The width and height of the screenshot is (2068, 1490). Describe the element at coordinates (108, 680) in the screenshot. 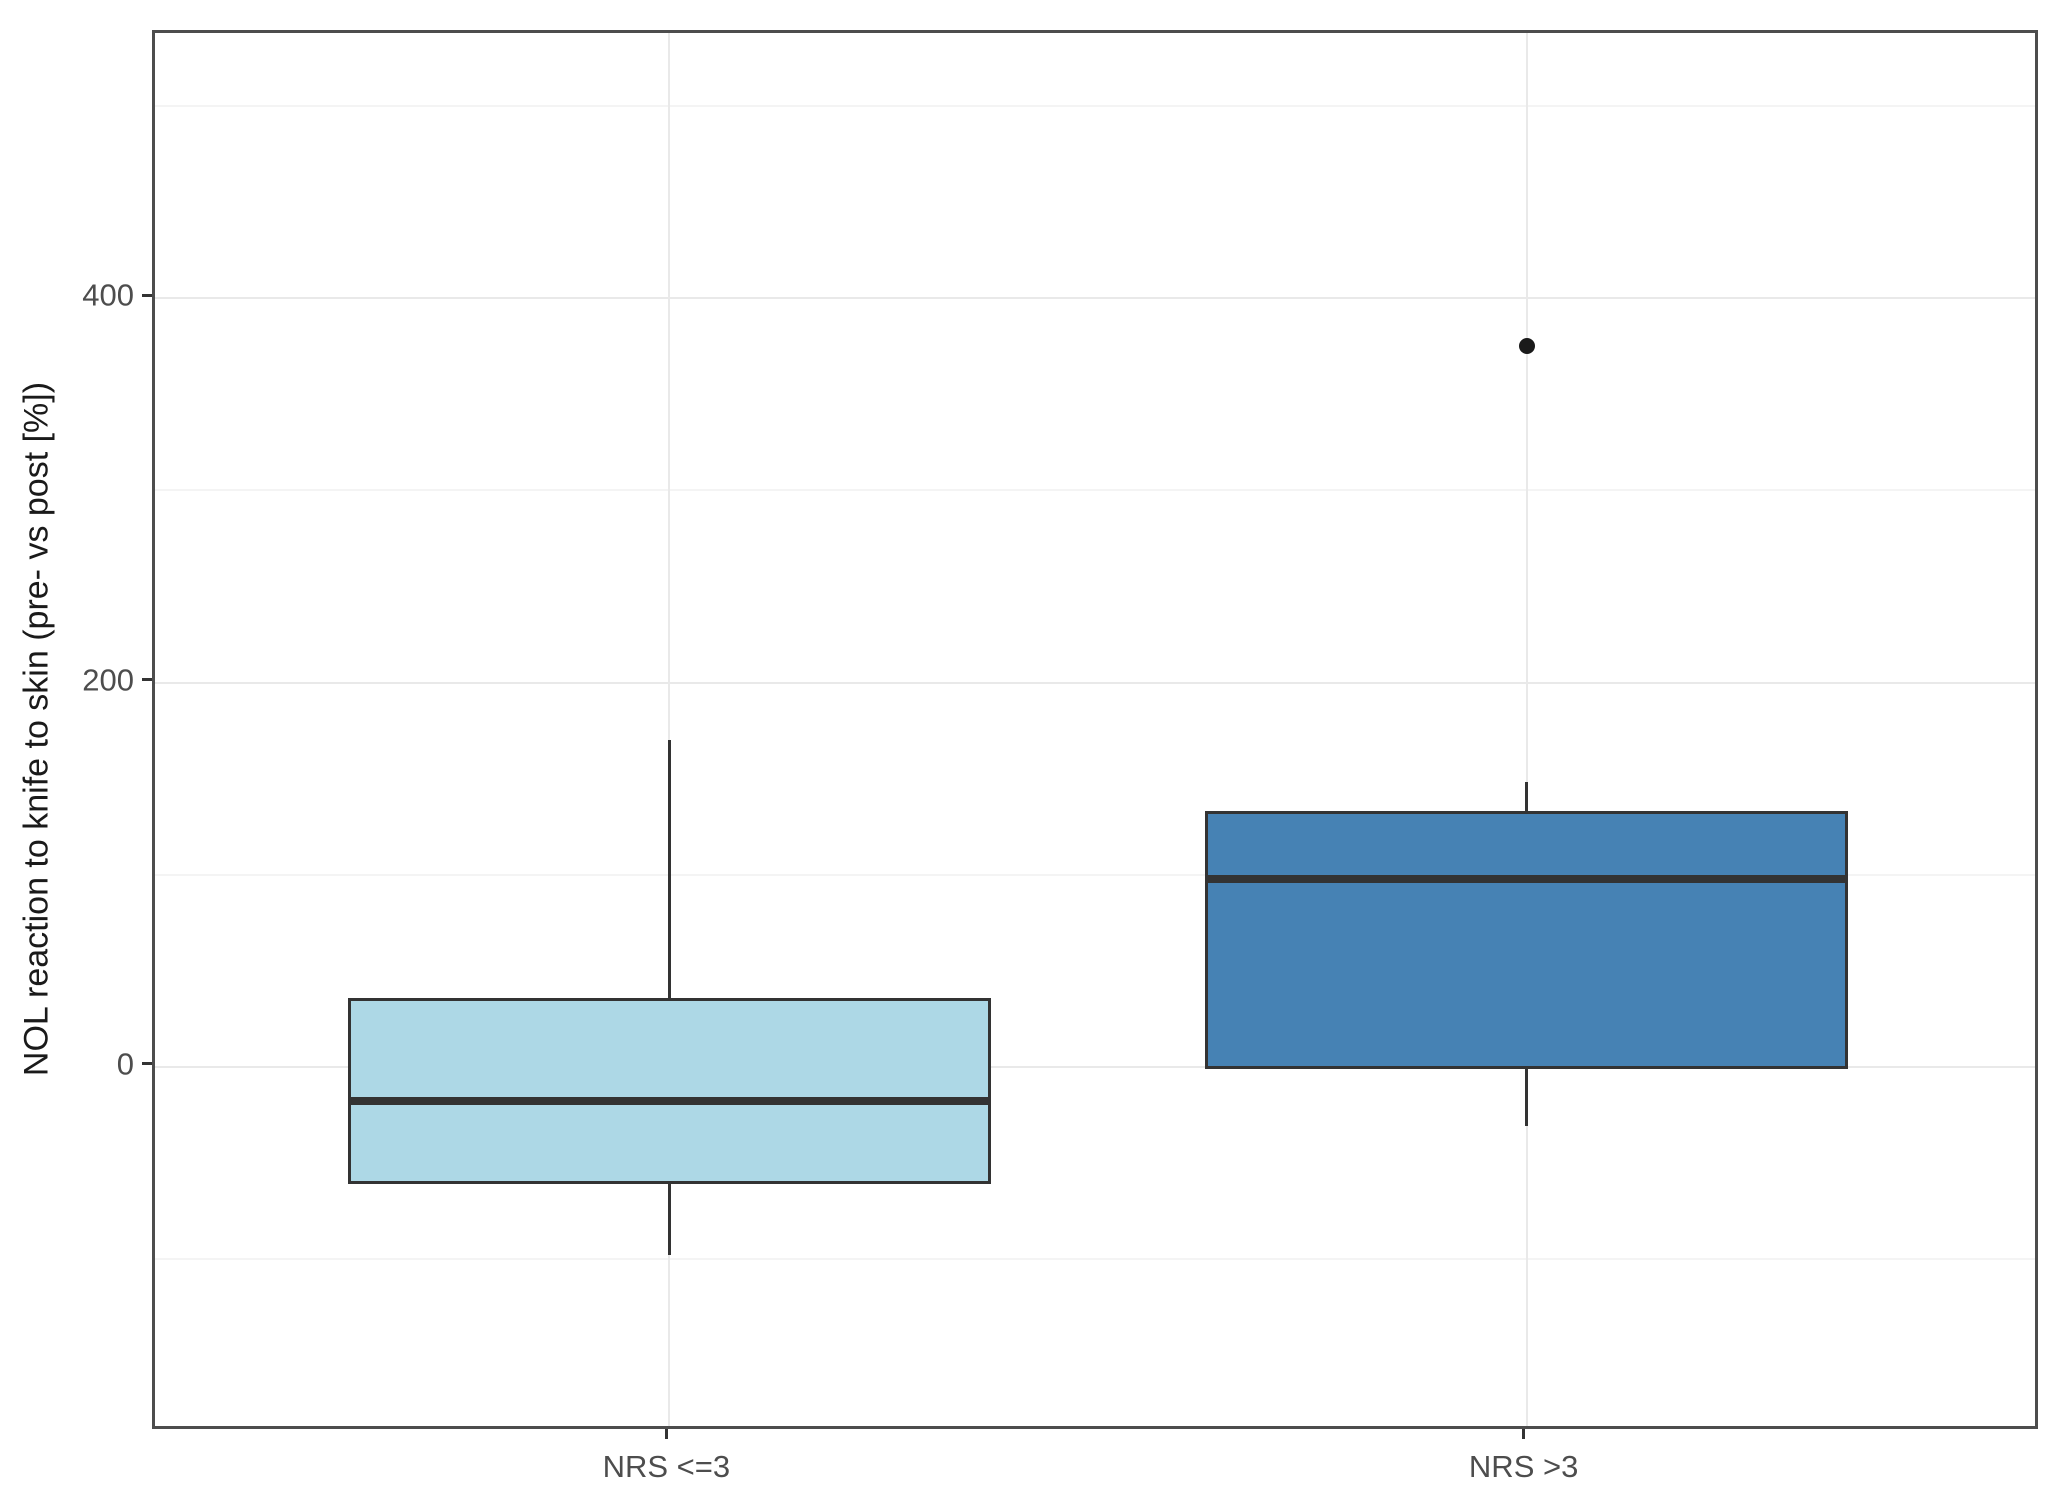

I see `y-tick-label: 200` at that location.